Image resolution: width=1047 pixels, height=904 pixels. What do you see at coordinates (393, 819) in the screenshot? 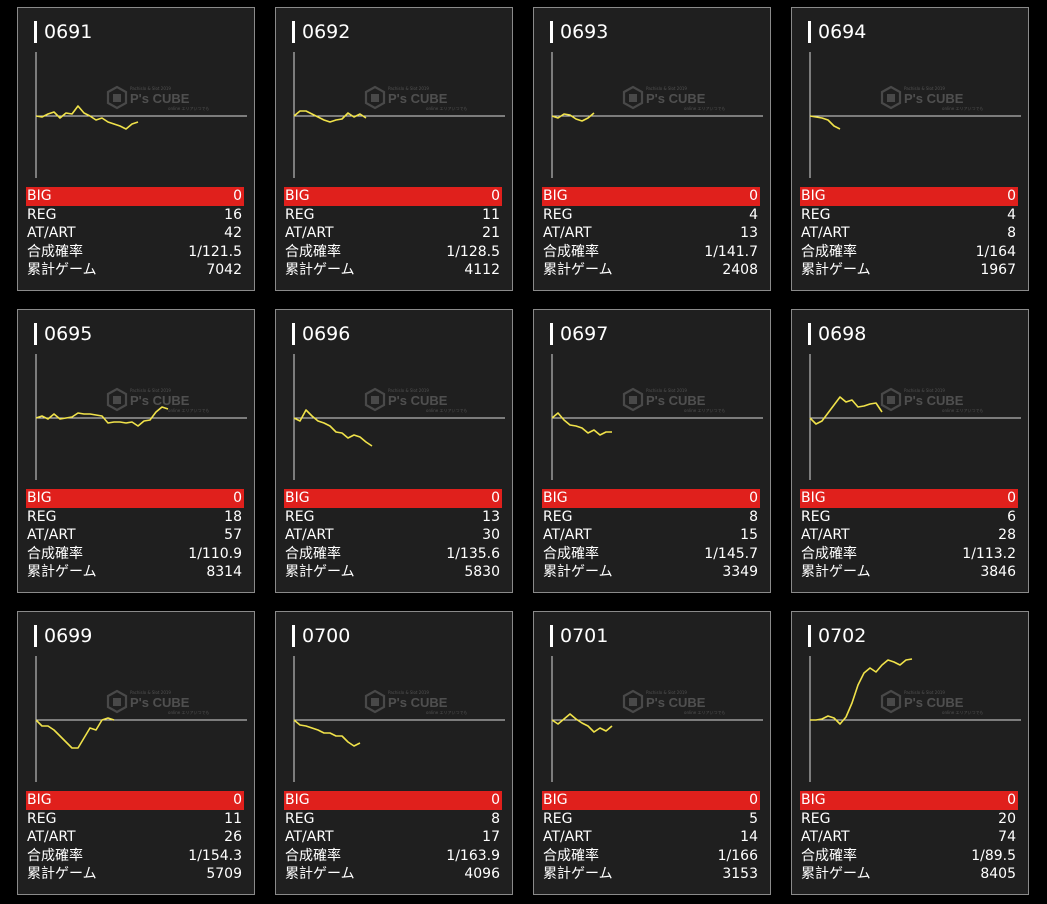
I see `reg-row: REG 8` at bounding box center [393, 819].